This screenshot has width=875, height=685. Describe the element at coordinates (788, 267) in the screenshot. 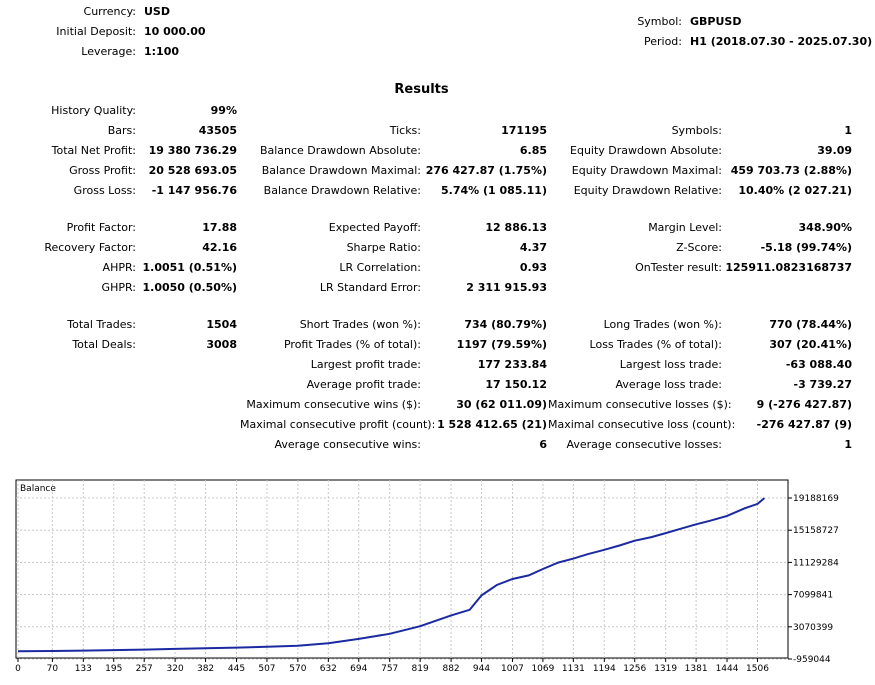

I see `stat-value: 125911.0823168737` at that location.